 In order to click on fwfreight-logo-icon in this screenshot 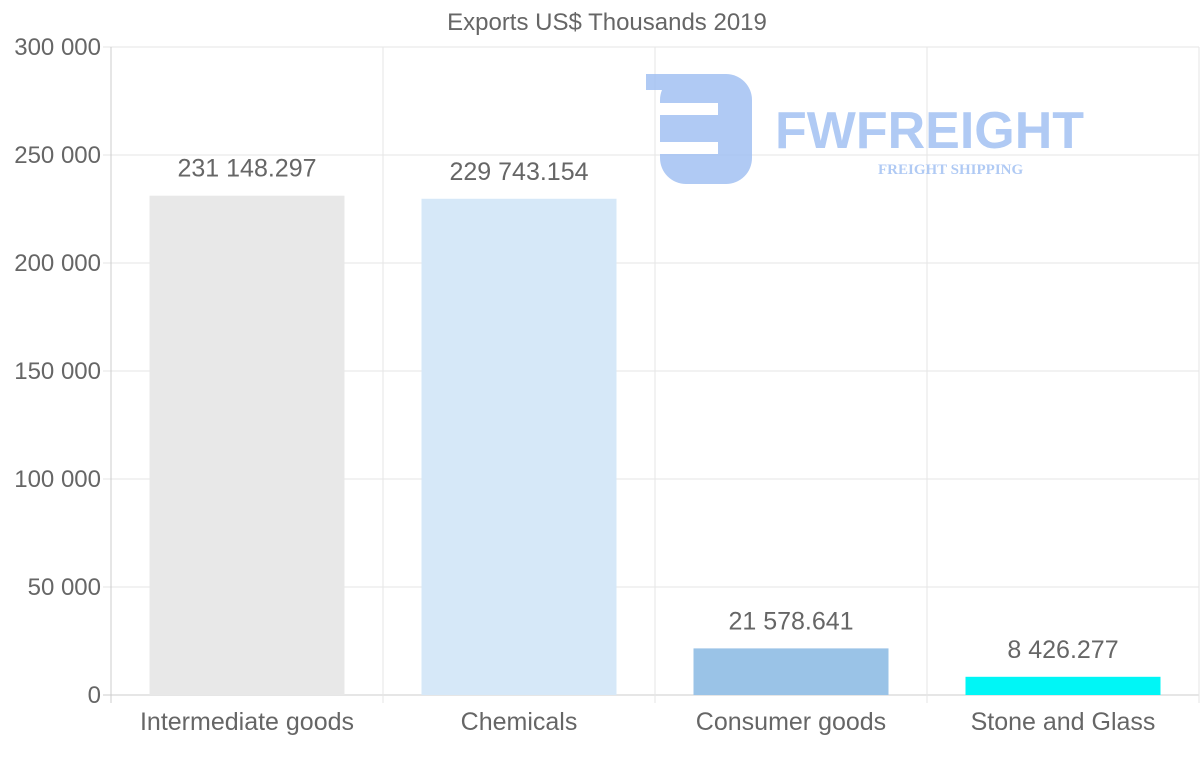, I will do `click(699, 129)`.